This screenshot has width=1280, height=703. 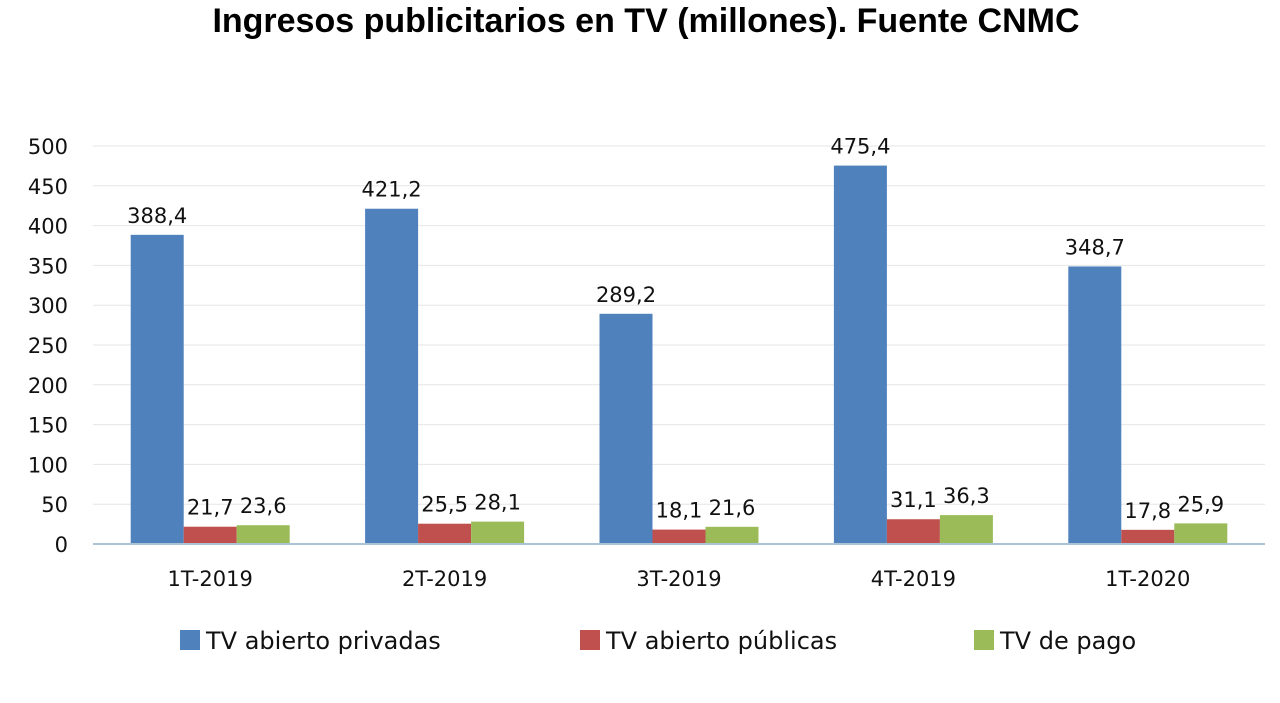 What do you see at coordinates (48, 465) in the screenshot?
I see `y-tick-label: 100` at bounding box center [48, 465].